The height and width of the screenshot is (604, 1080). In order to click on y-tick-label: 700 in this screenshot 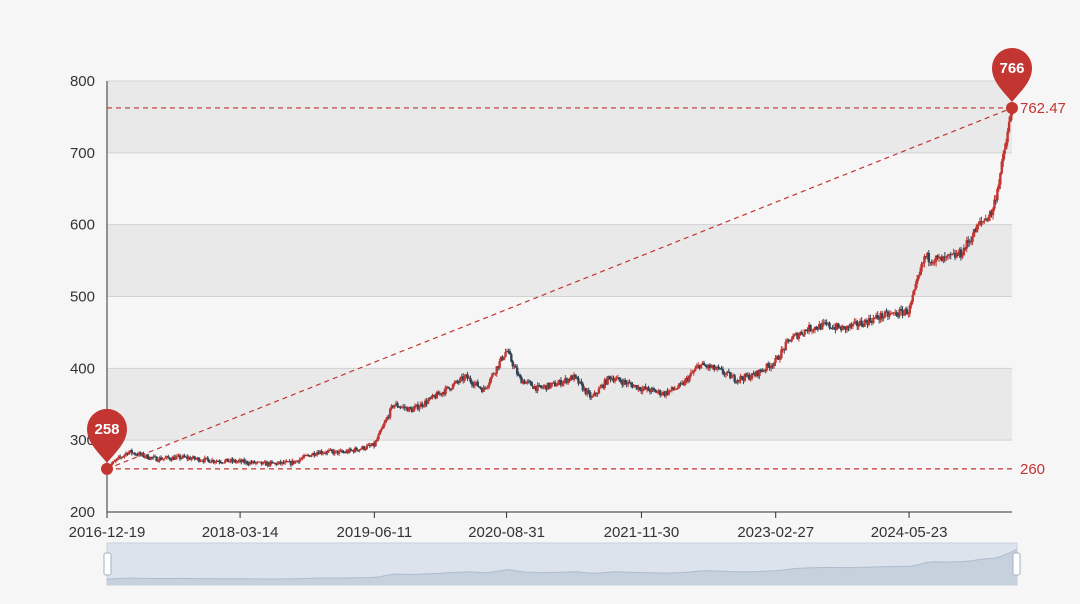, I will do `click(82, 153)`.